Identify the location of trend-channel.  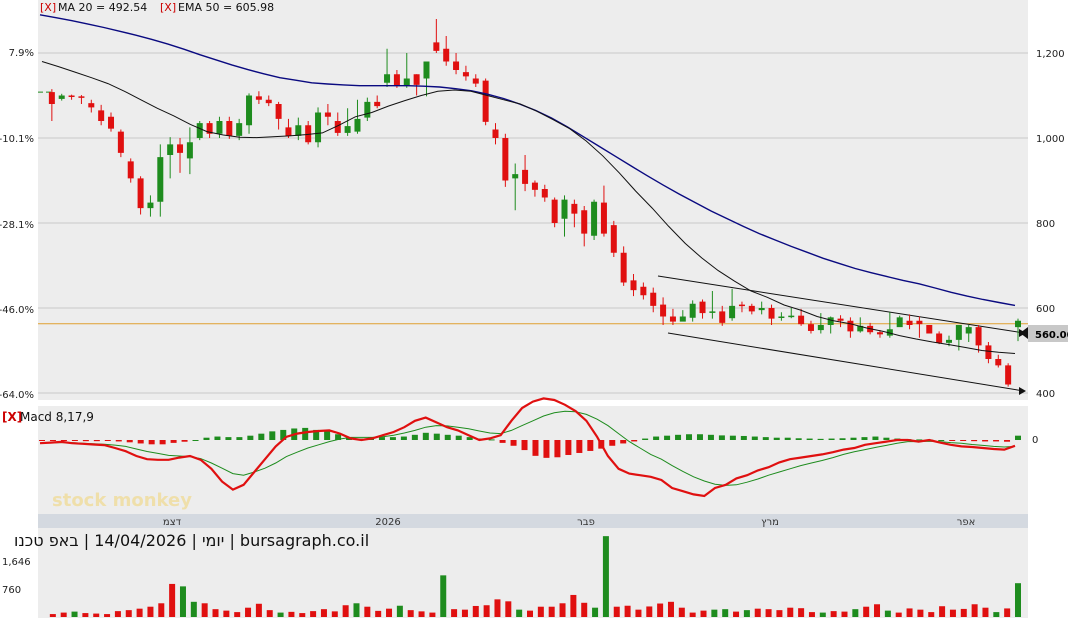
(841, 335).